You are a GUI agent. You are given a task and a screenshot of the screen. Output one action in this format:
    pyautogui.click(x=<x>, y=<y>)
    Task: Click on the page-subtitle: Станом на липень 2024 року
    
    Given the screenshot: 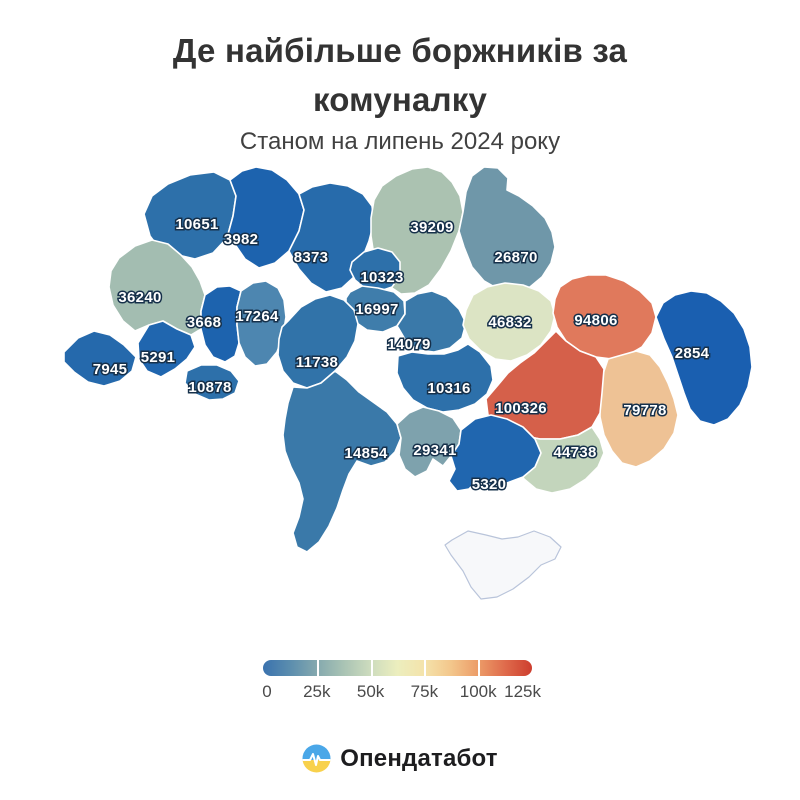 What is the action you would take?
    pyautogui.click(x=400, y=141)
    